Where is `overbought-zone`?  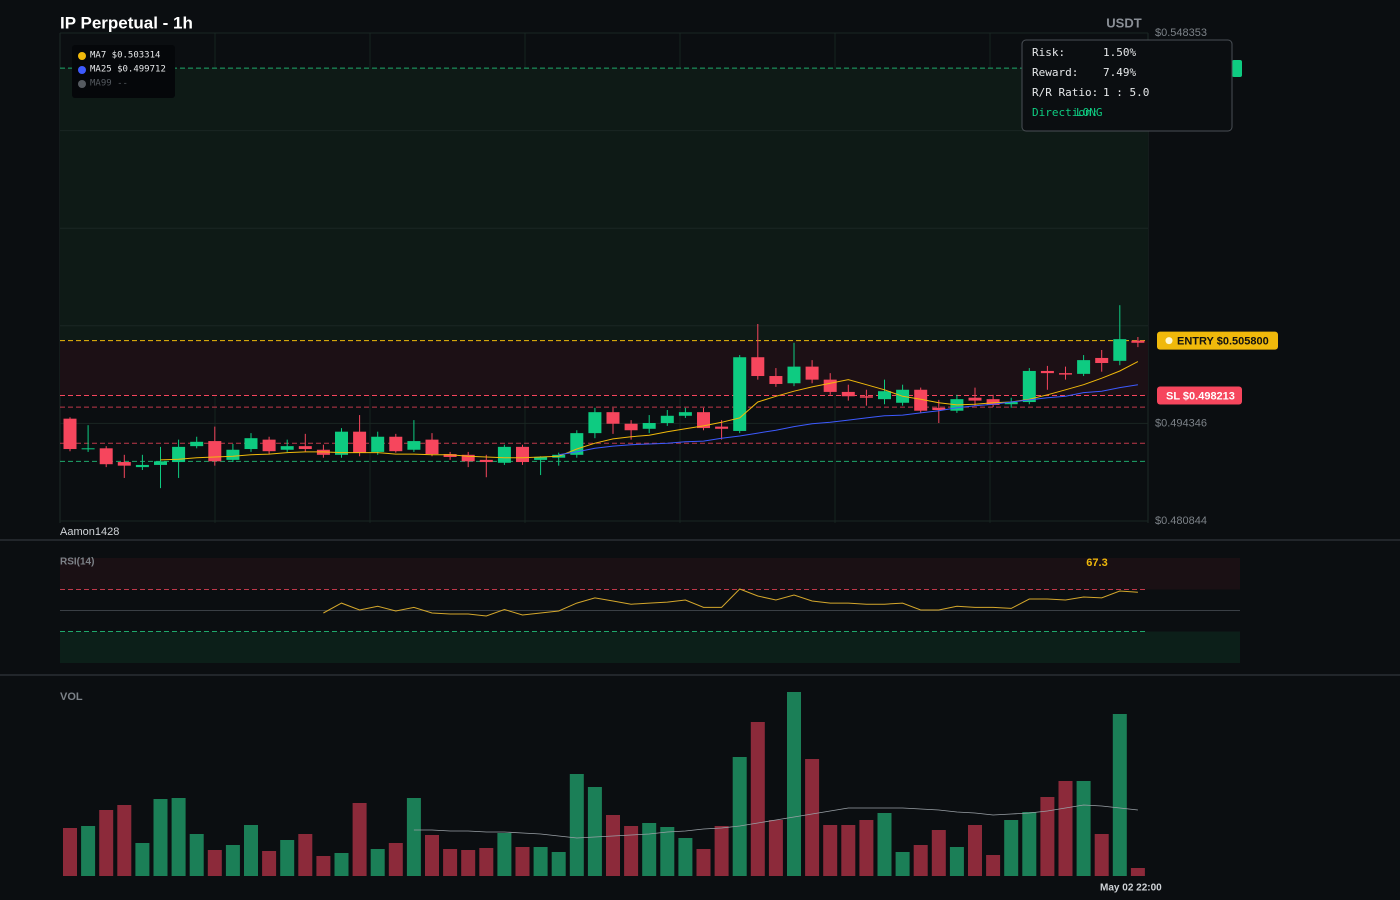 overbought-zone is located at coordinates (650, 574).